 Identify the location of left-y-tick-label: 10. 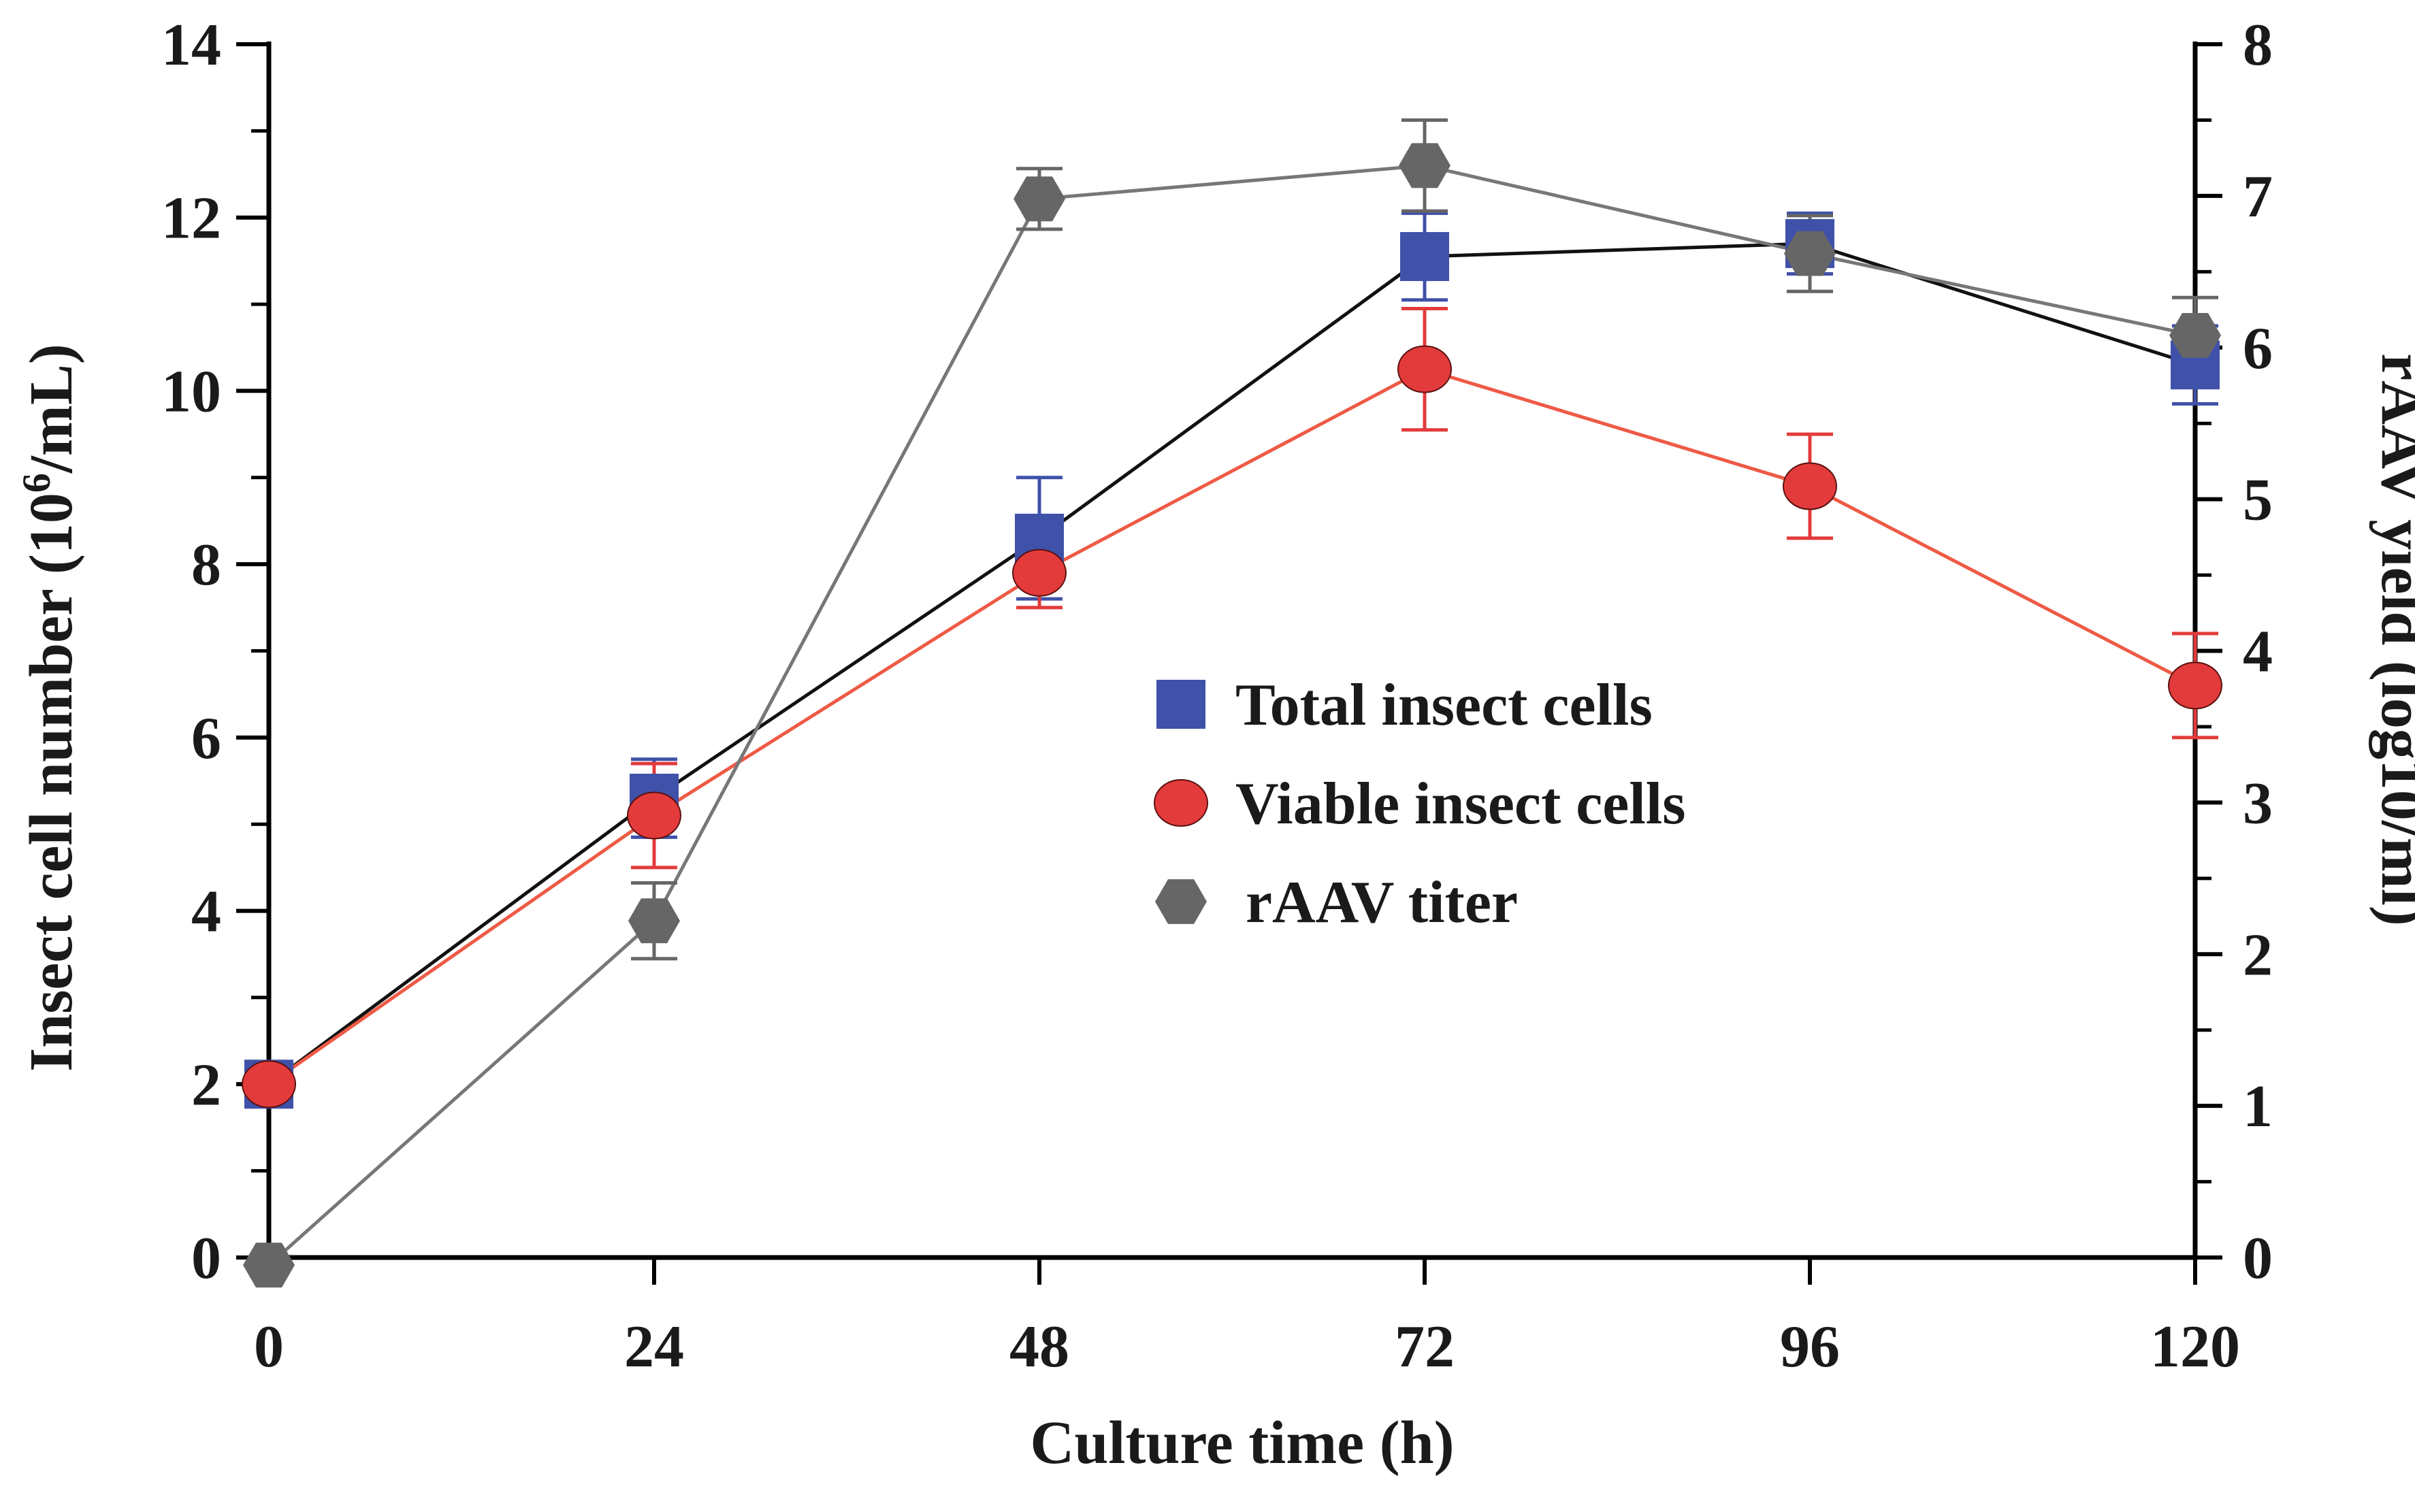
(191, 392).